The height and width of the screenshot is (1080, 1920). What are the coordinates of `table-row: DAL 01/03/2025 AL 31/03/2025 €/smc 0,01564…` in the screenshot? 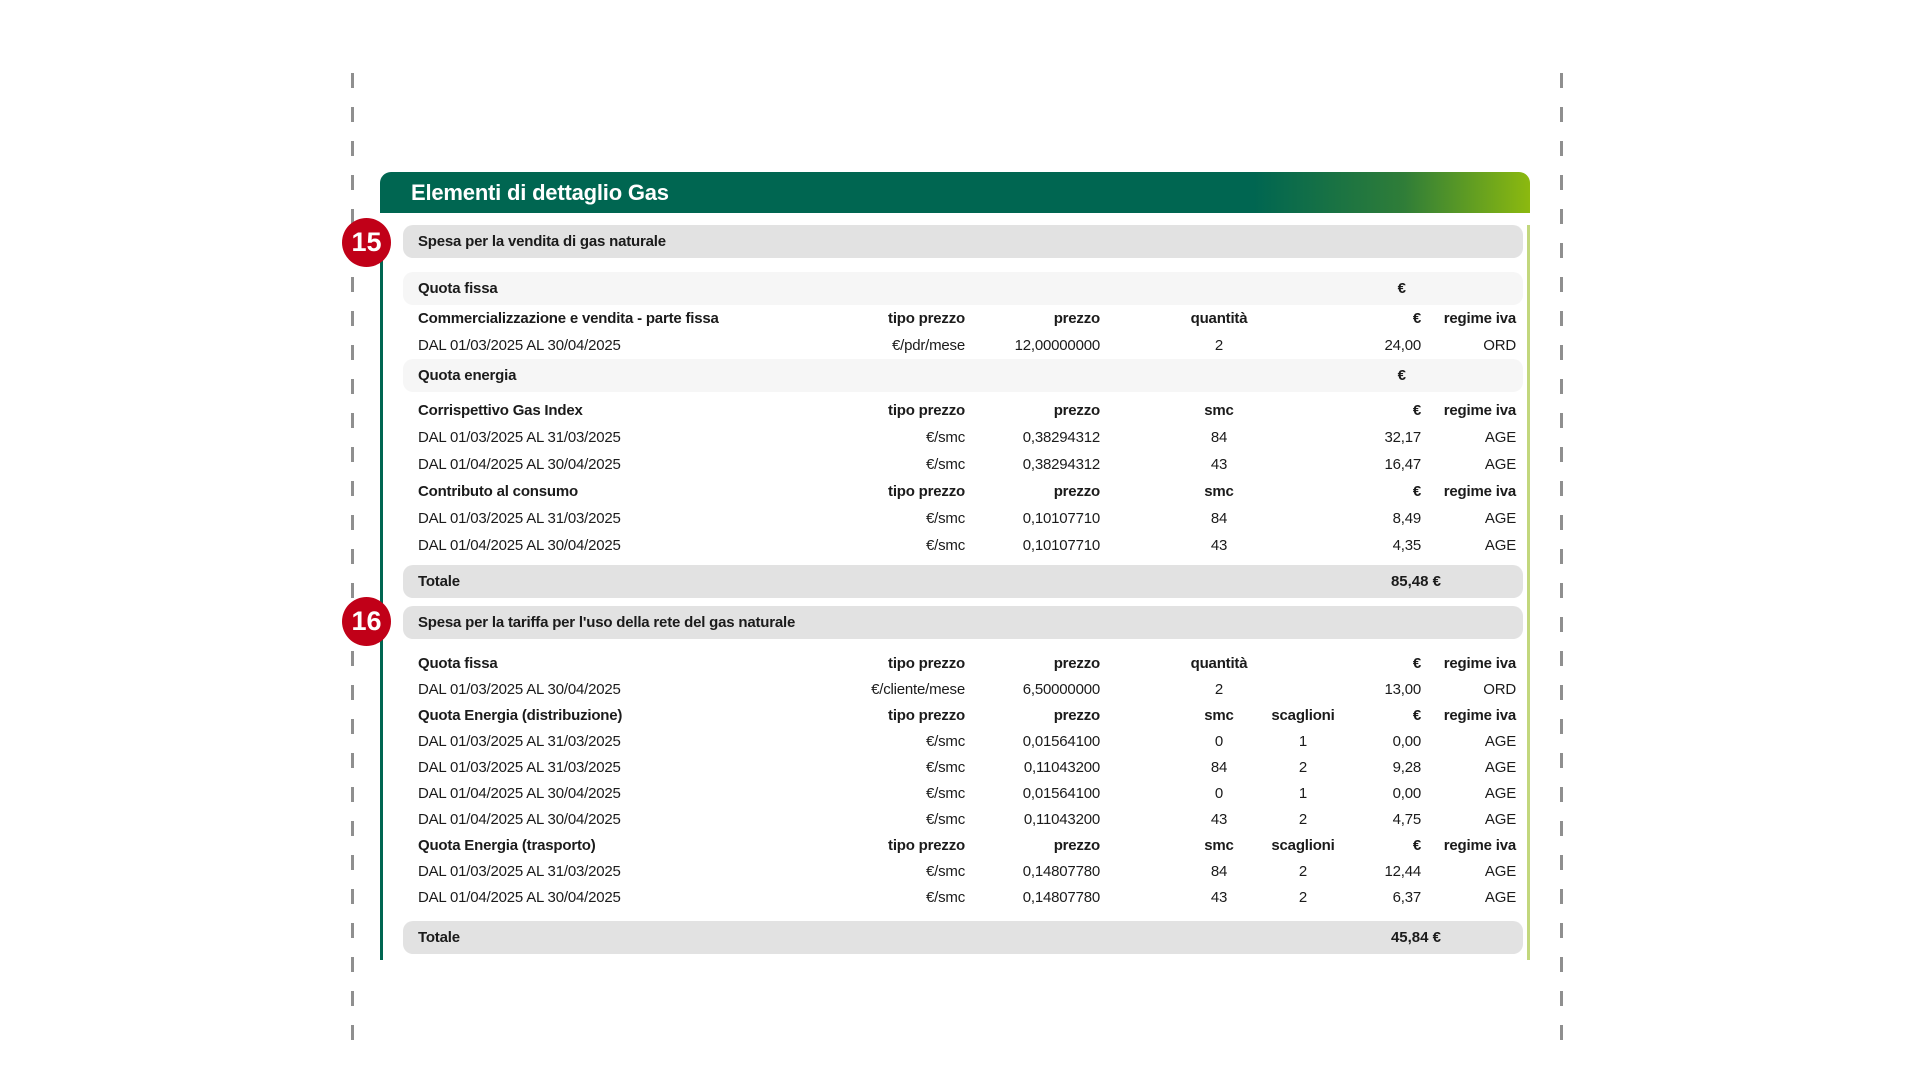 It's located at (955, 742).